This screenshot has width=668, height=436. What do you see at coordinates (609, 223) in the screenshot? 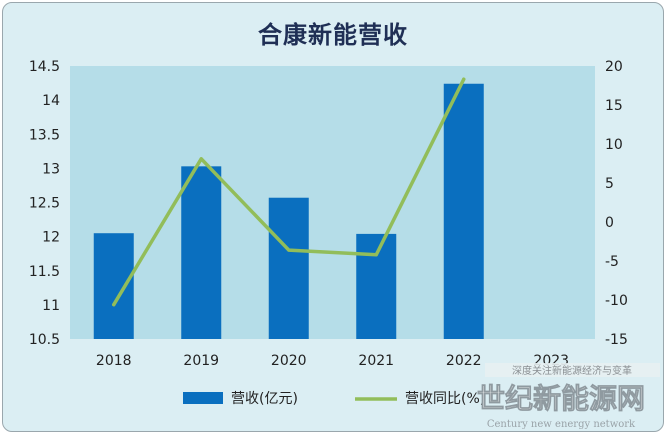
I see `y-right-tick-label: 0` at bounding box center [609, 223].